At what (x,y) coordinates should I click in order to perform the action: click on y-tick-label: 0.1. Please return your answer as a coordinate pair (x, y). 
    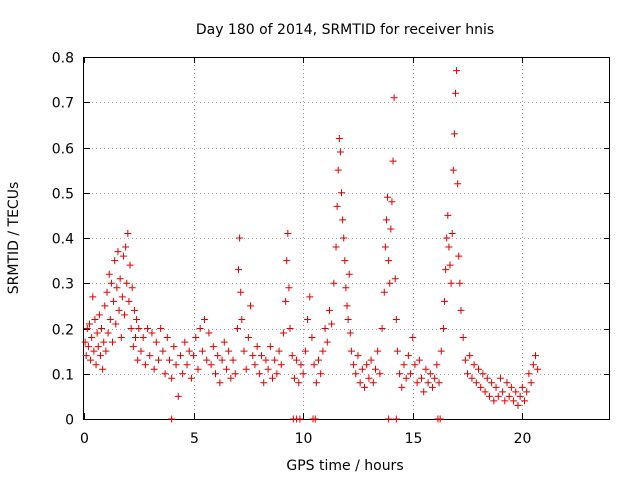
    Looking at the image, I should click on (63, 376).